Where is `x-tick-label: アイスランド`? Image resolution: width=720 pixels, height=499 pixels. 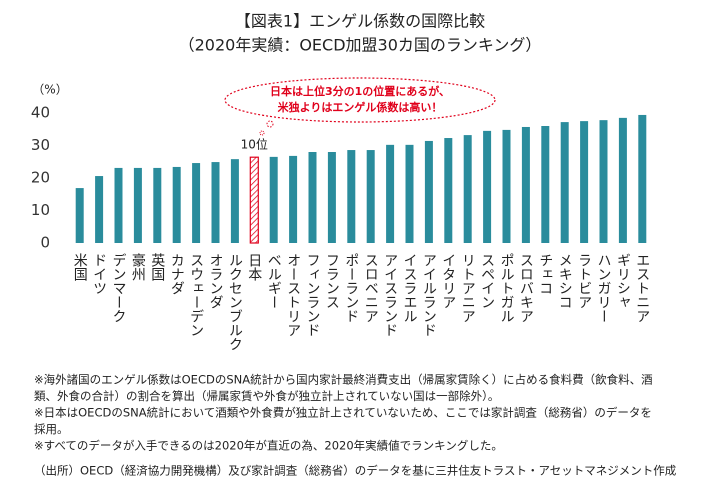 x-tick-label: アイスランド is located at coordinates (390, 295).